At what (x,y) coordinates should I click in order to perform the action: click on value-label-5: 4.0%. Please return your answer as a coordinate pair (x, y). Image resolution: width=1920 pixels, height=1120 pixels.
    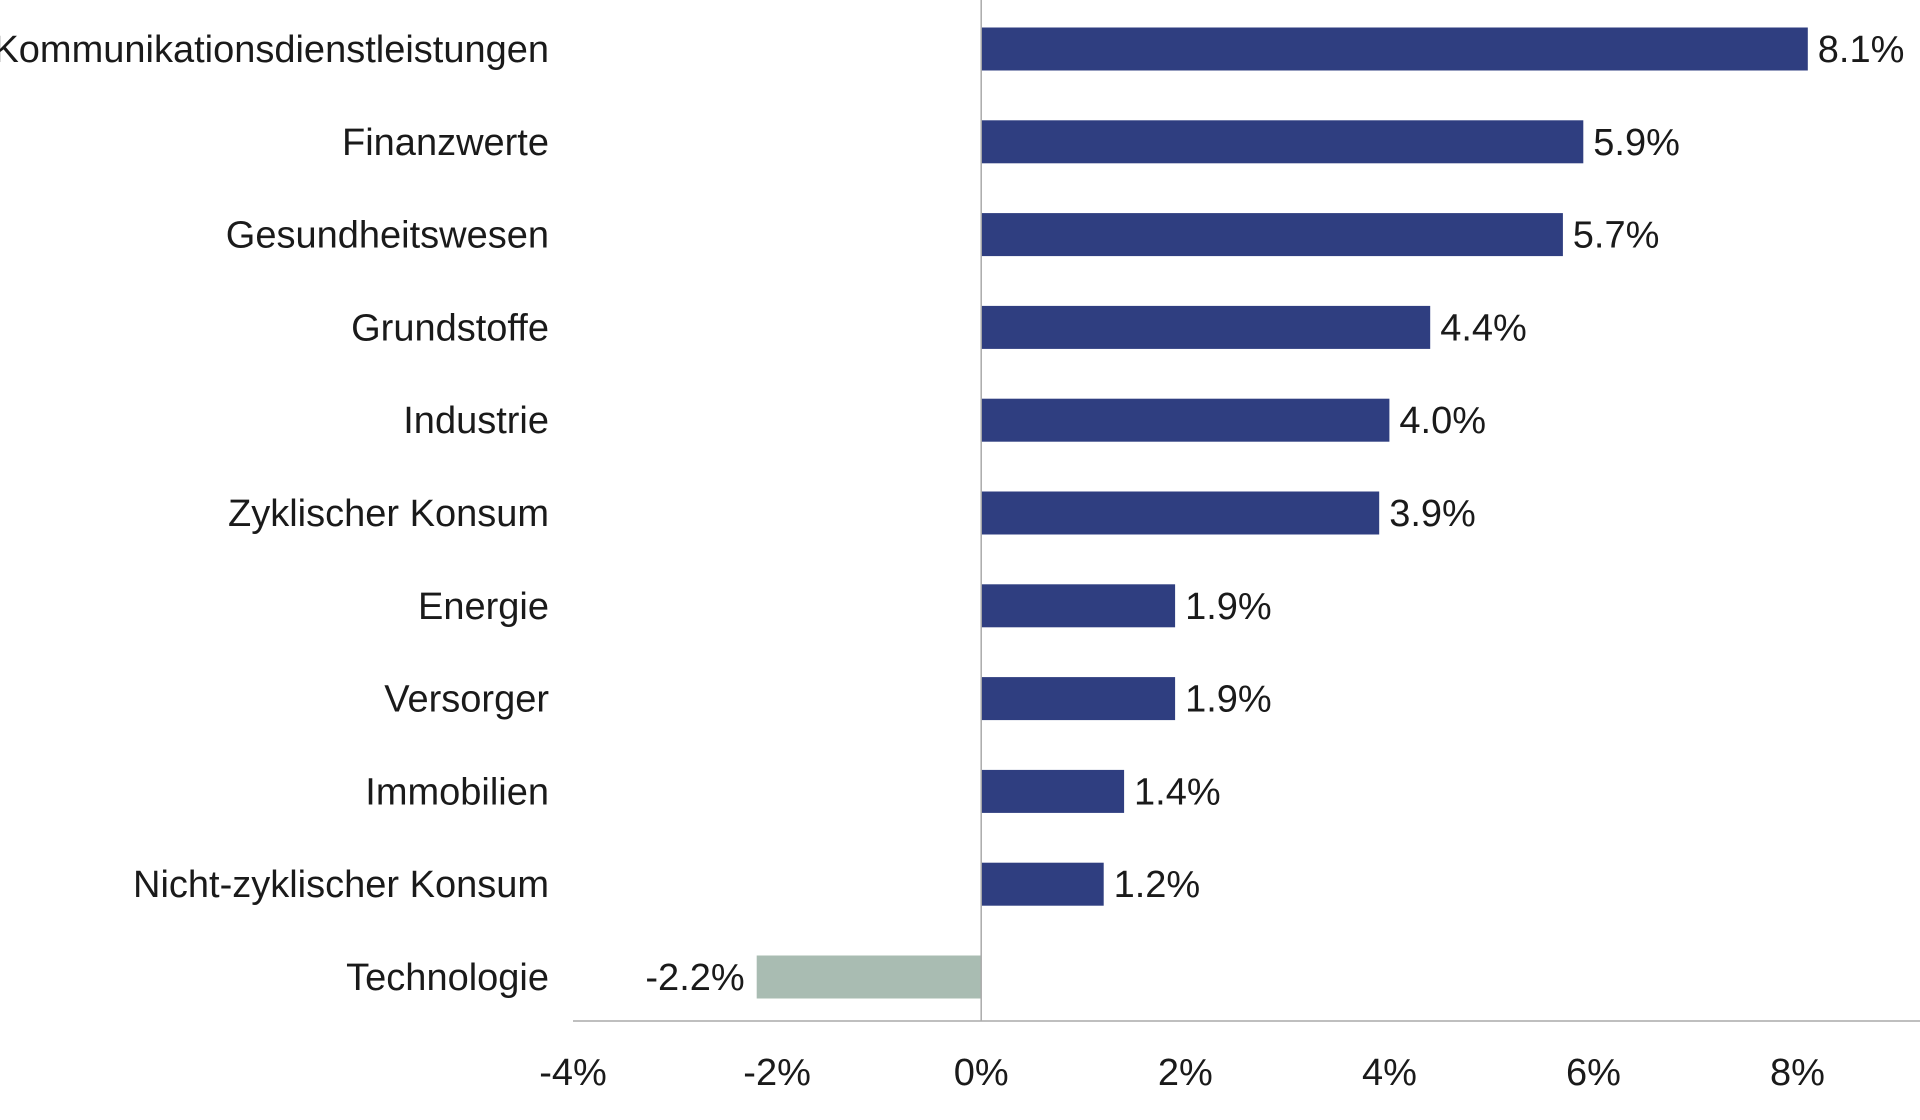
    Looking at the image, I should click on (1442, 421).